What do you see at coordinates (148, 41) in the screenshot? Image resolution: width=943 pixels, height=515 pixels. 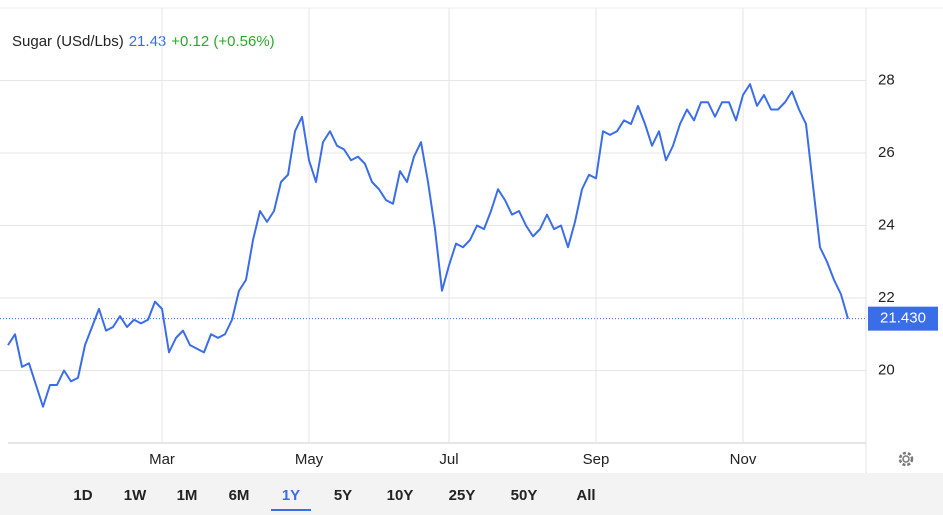 I see `price: 21.43` at bounding box center [148, 41].